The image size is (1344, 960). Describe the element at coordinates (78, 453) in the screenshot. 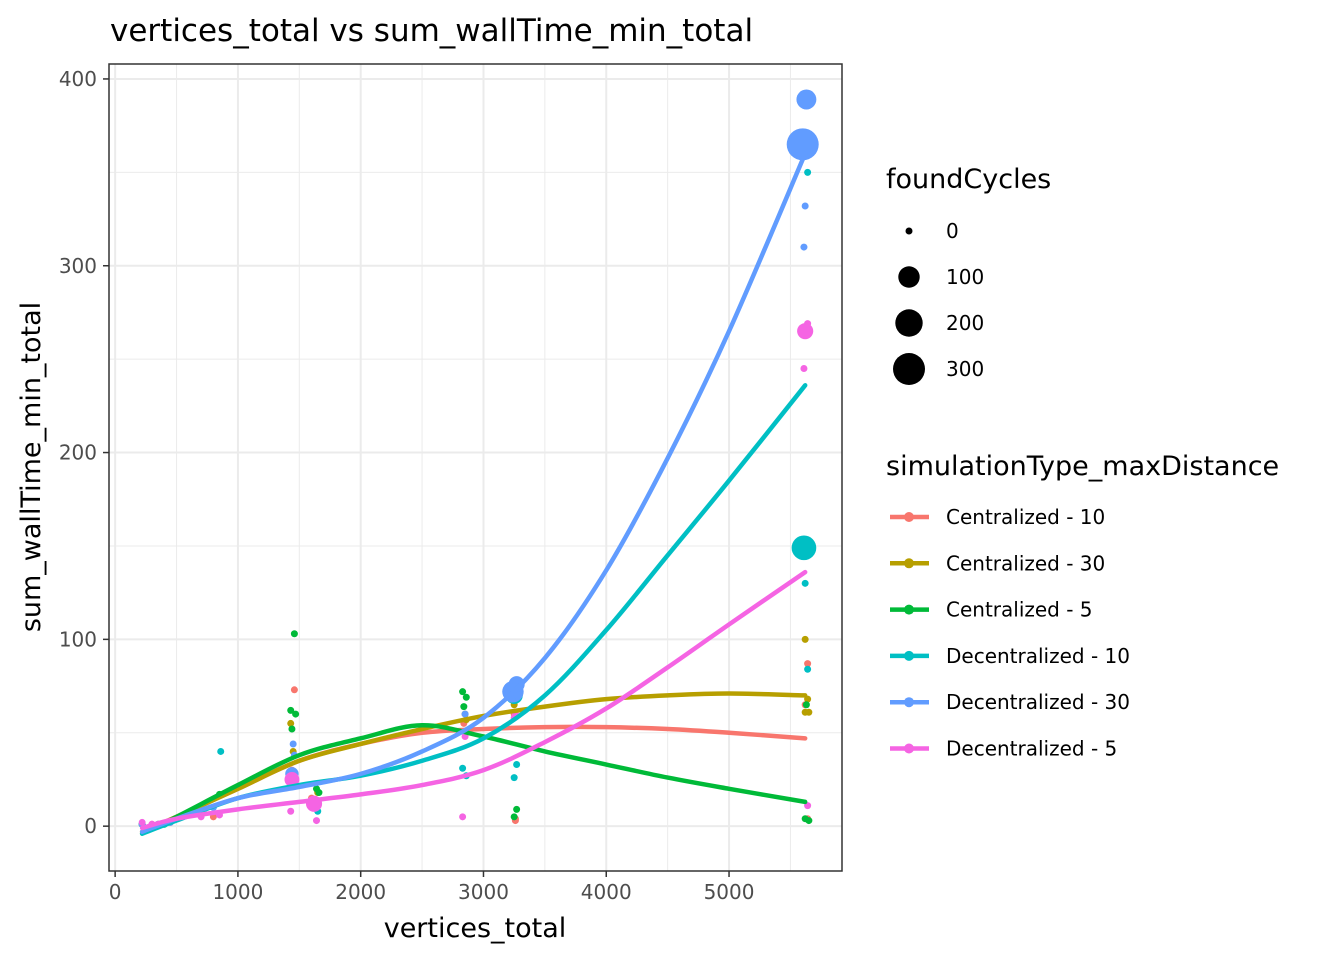

I see `y-tick-label: 200` at that location.